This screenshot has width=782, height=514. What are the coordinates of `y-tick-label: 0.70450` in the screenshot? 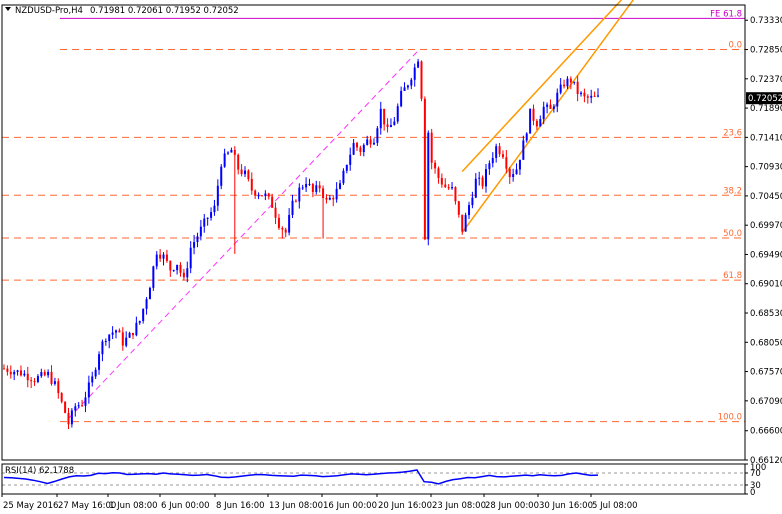 It's located at (766, 197).